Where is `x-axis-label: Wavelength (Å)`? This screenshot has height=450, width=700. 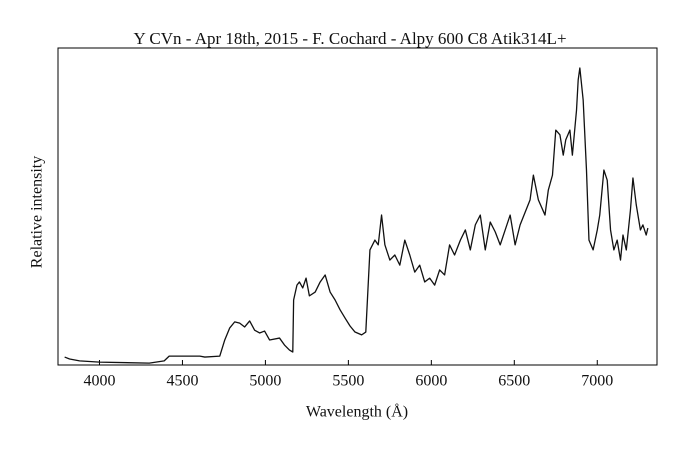
x-axis-label: Wavelength (Å) is located at coordinates (357, 412).